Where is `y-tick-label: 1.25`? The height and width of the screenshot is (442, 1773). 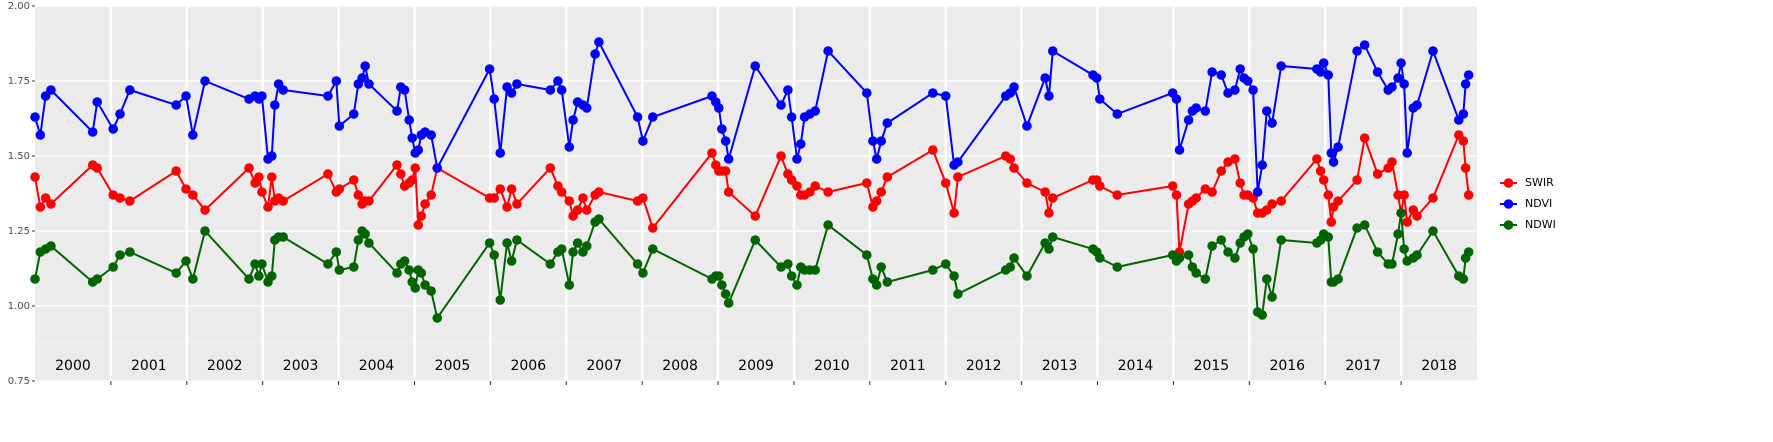
y-tick-label: 1.25 is located at coordinates (19, 231).